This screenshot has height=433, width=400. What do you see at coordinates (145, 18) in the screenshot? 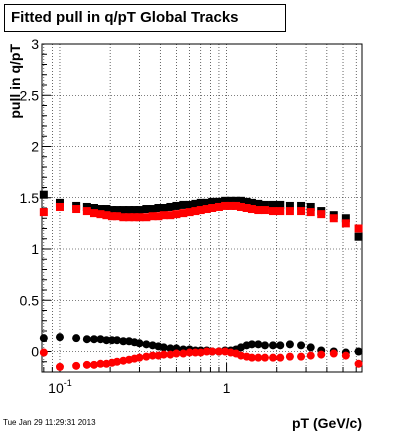
I see `chart-title: Fitted pull in q/pT Global Tracks` at bounding box center [145, 18].